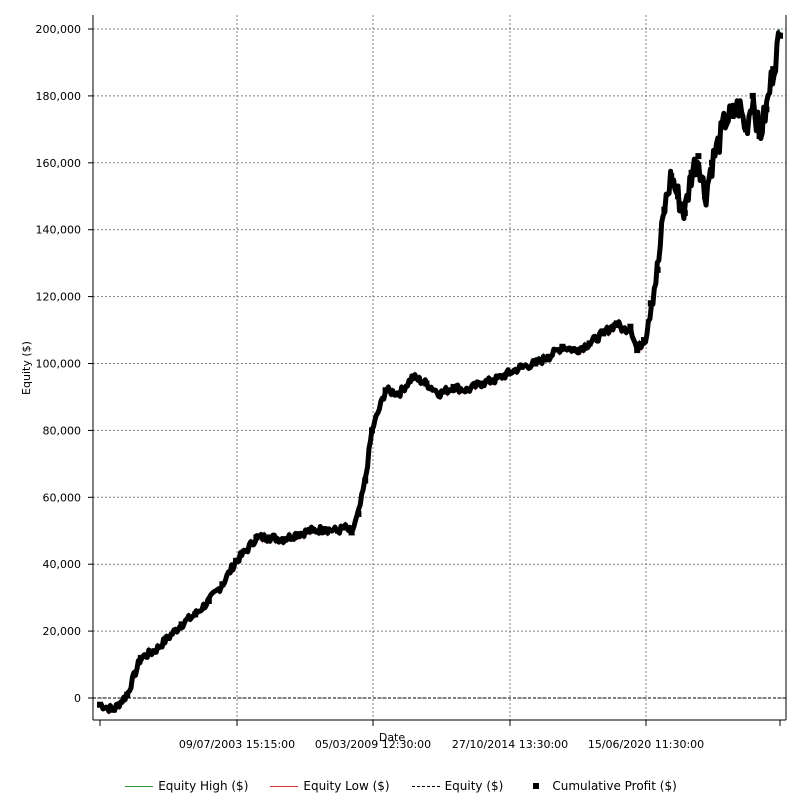  What do you see at coordinates (59, 230) in the screenshot?
I see `y-tick-label: 140,000` at bounding box center [59, 230].